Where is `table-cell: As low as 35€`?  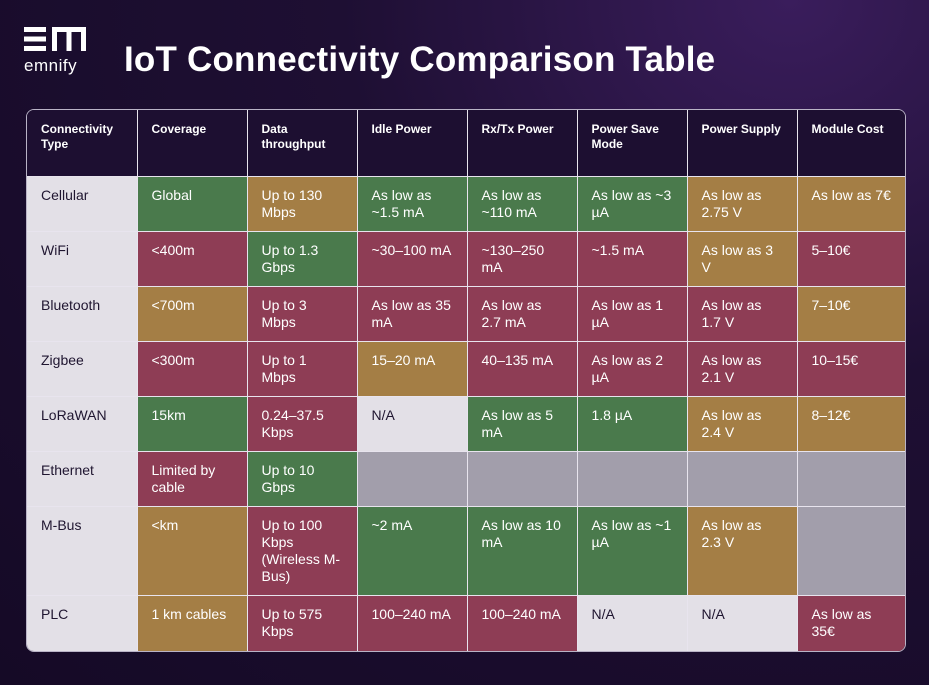 table-cell: As low as 35€ is located at coordinates (850, 623).